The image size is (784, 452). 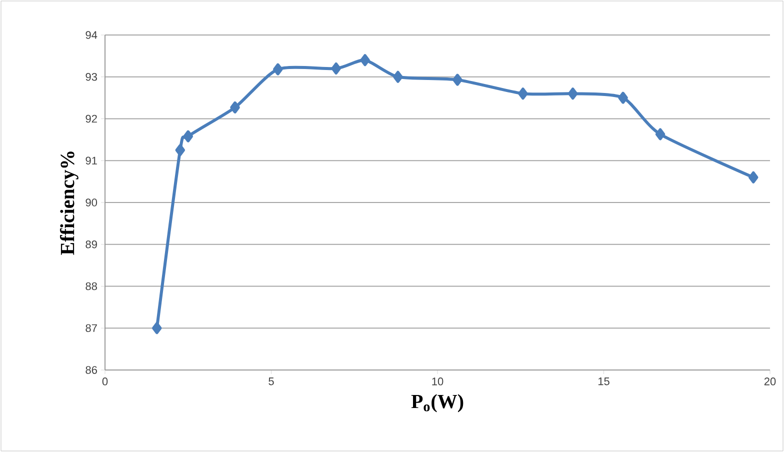 I want to click on y-tick-label: 87, so click(x=91, y=328).